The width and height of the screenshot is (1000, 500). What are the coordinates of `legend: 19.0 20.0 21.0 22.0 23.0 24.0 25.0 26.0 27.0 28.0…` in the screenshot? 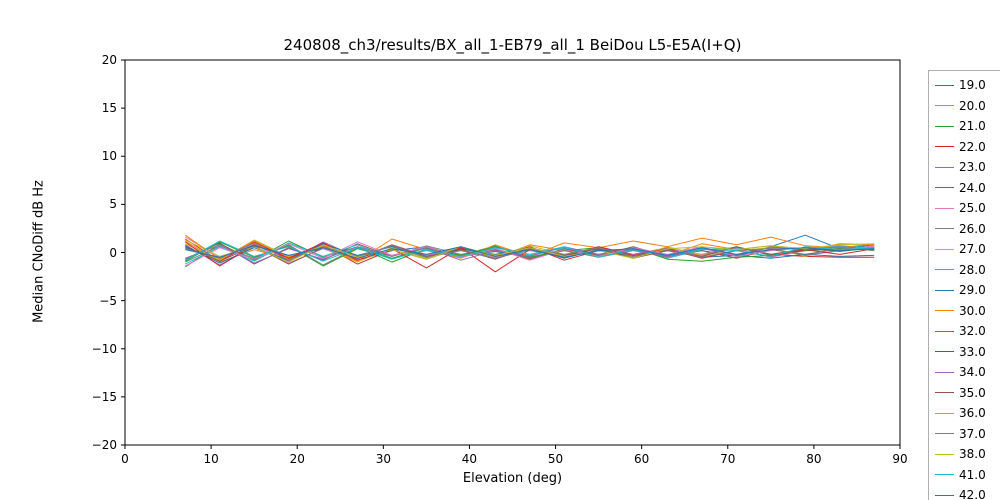 It's located at (964, 285).